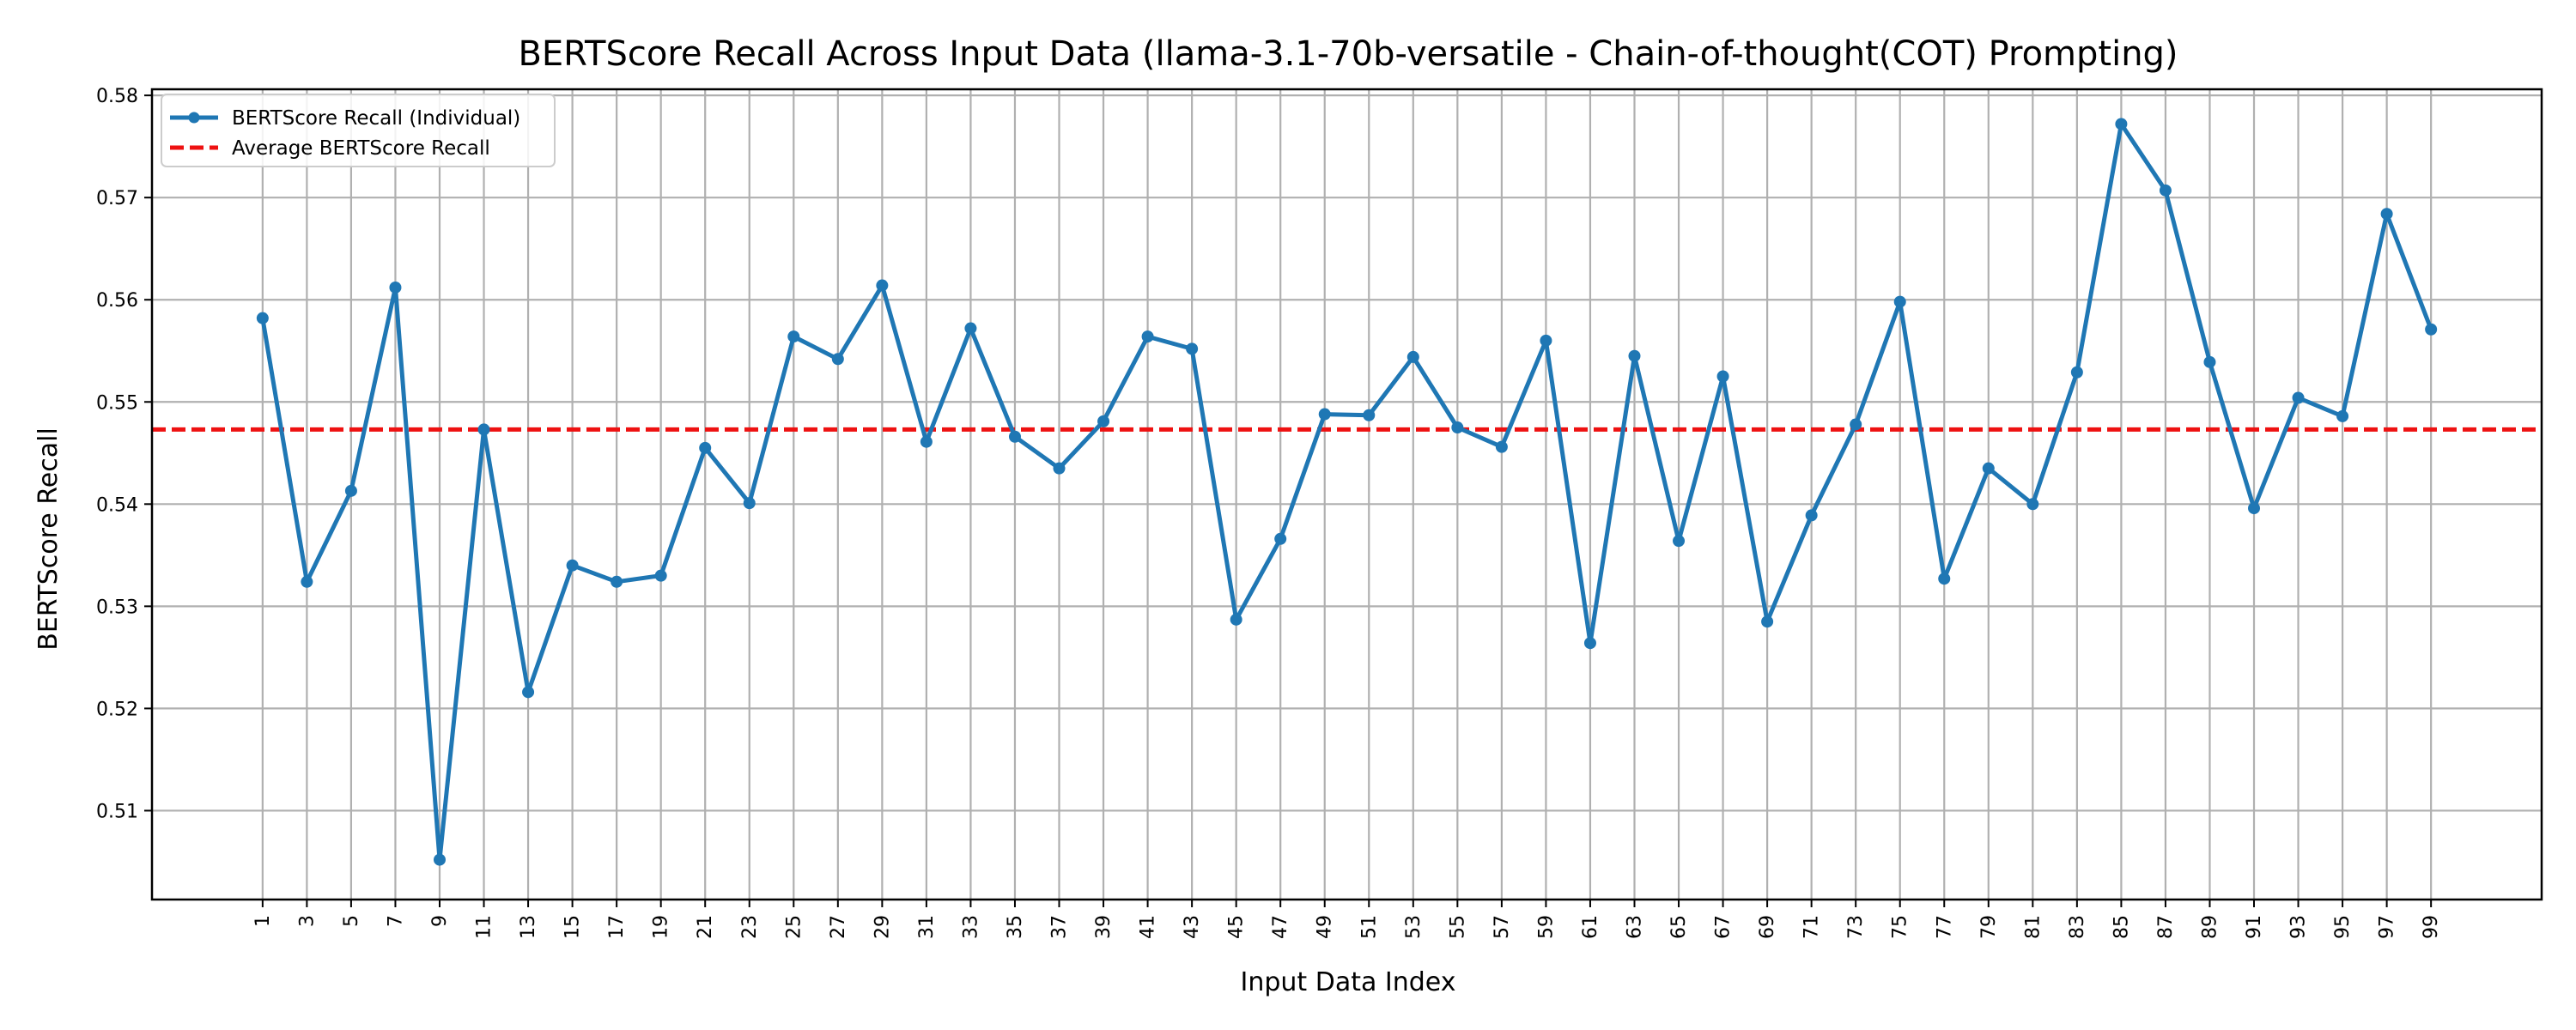  I want to click on x-tick-label: 41, so click(1148, 927).